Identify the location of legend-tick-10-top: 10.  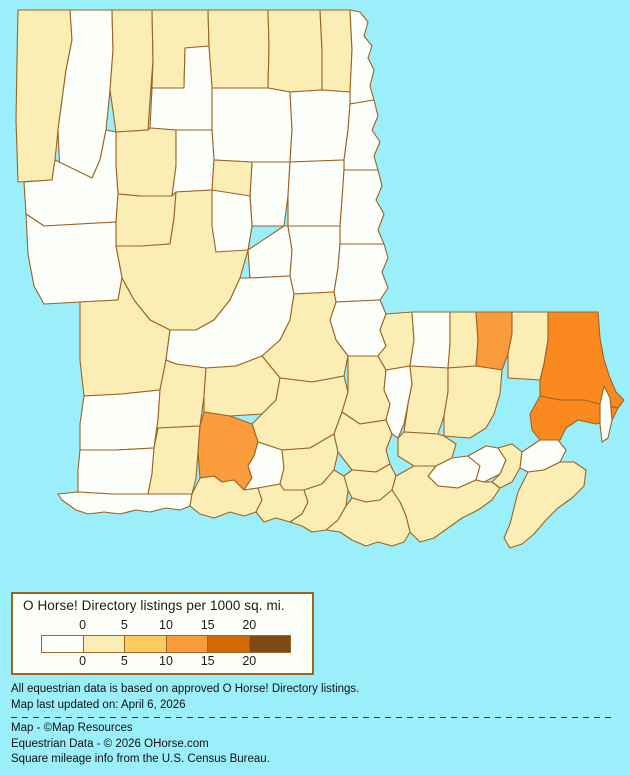
(166, 625).